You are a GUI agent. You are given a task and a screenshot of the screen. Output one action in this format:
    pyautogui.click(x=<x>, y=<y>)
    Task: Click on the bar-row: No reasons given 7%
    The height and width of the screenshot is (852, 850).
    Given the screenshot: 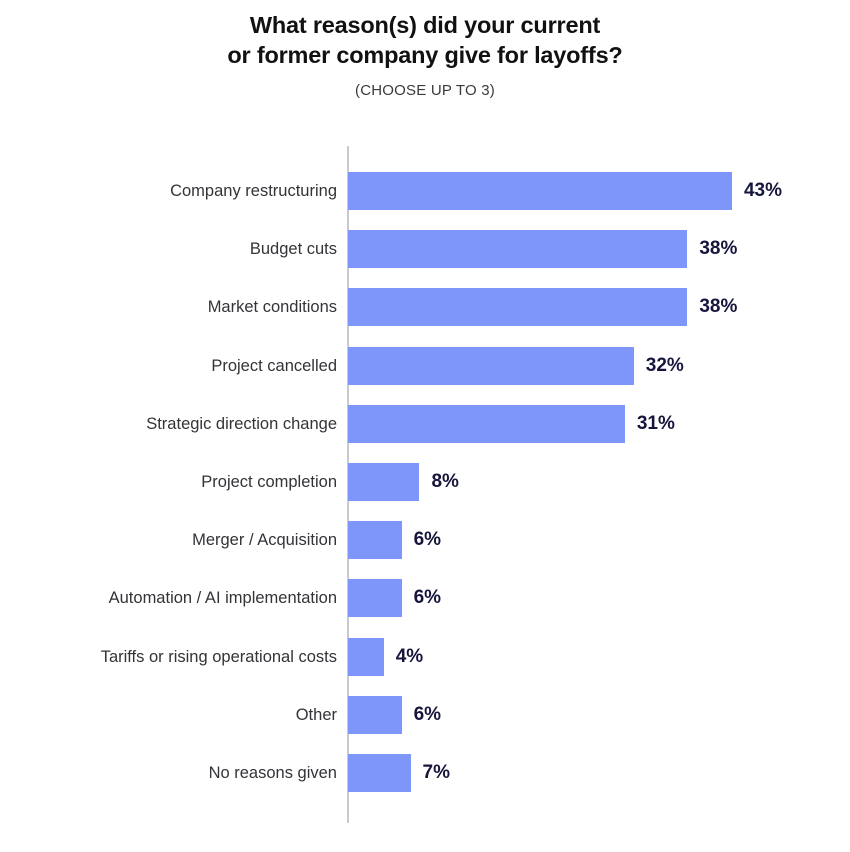 What is the action you would take?
    pyautogui.click(x=425, y=773)
    